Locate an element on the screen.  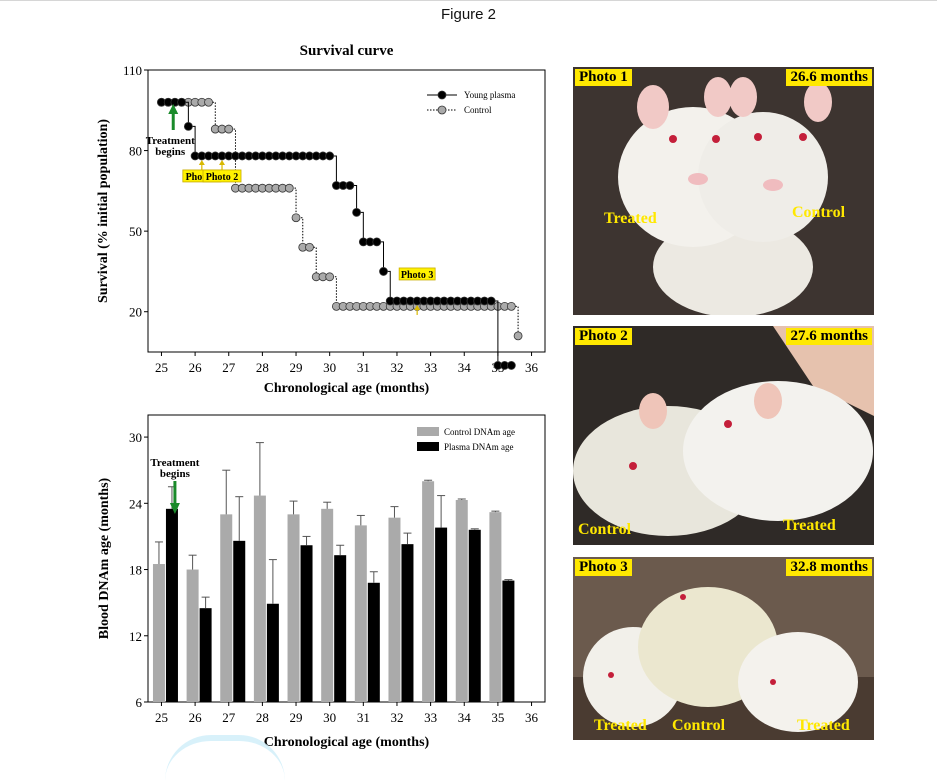
y-tick-label: 80 is located at coordinates (135, 151).